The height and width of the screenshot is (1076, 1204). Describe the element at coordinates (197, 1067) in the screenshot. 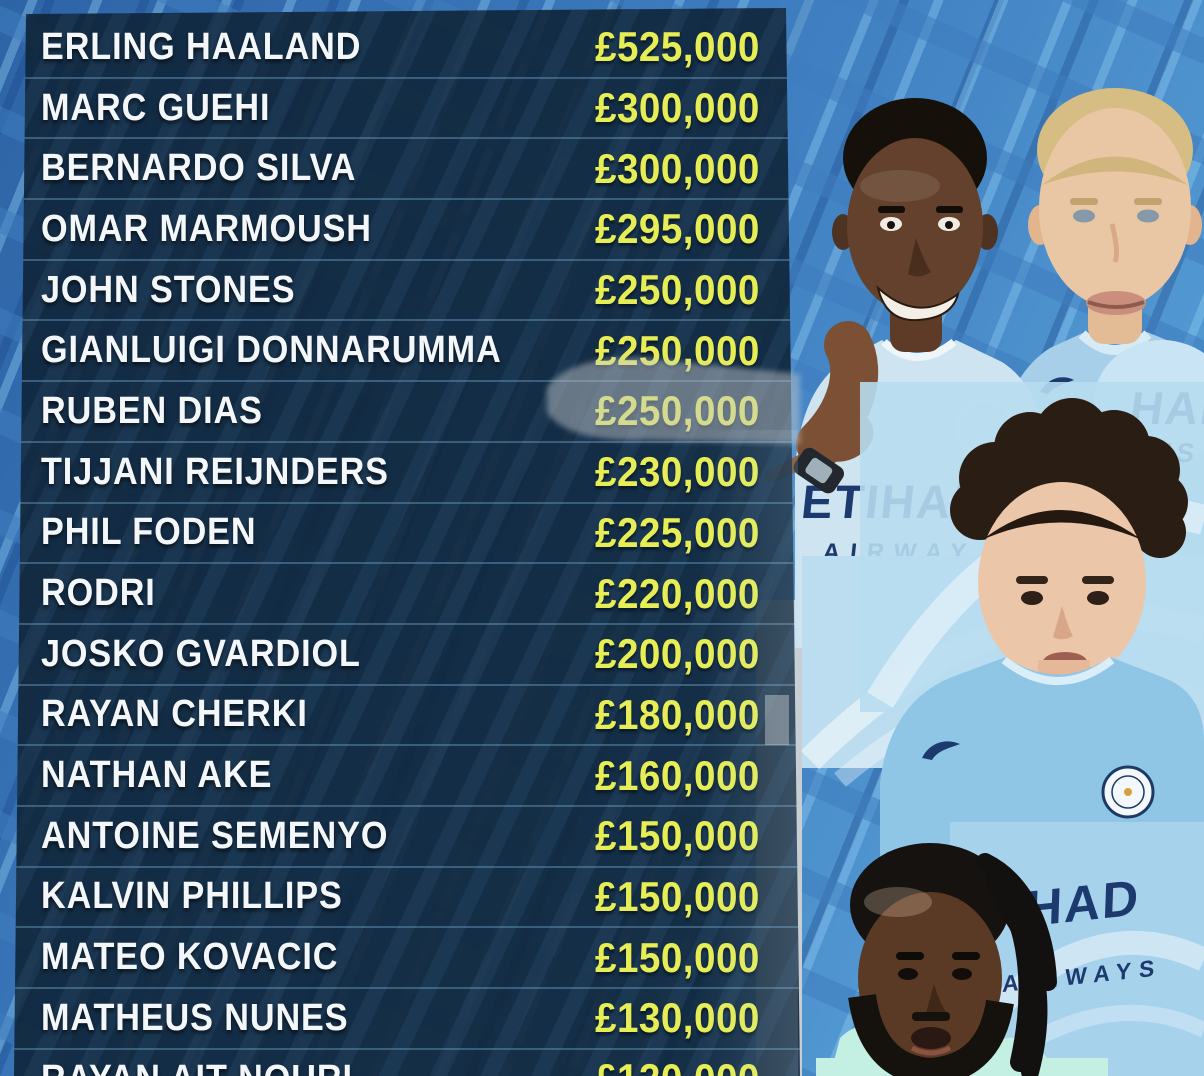

I see `player-name: RAYAN AIT-NOURI` at that location.